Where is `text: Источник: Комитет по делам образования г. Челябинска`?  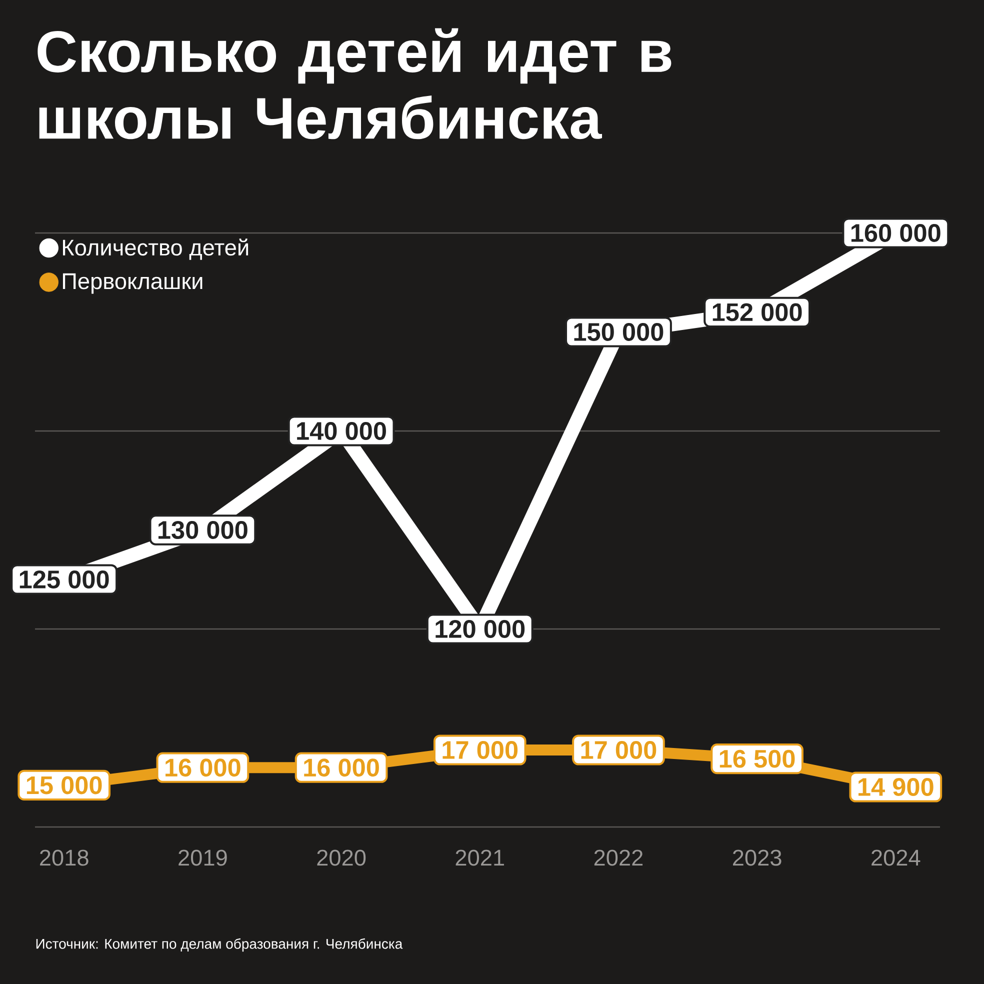
text: Источник: Комитет по делам образования г. Челябинска is located at coordinates (219, 945).